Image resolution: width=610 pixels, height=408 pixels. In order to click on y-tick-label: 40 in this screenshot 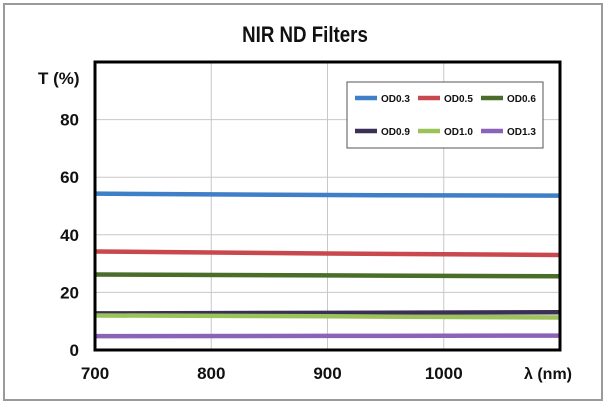, I will do `click(69, 235)`.